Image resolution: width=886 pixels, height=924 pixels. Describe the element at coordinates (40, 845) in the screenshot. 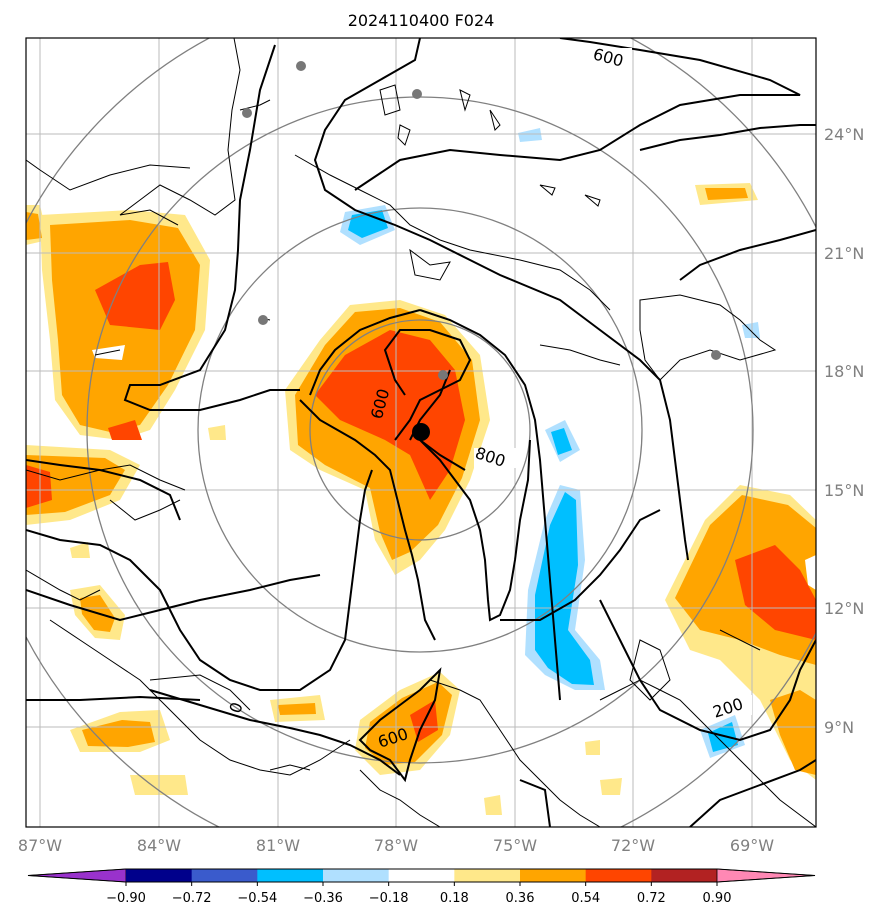

I see `lon-tick-label: 87°W` at that location.